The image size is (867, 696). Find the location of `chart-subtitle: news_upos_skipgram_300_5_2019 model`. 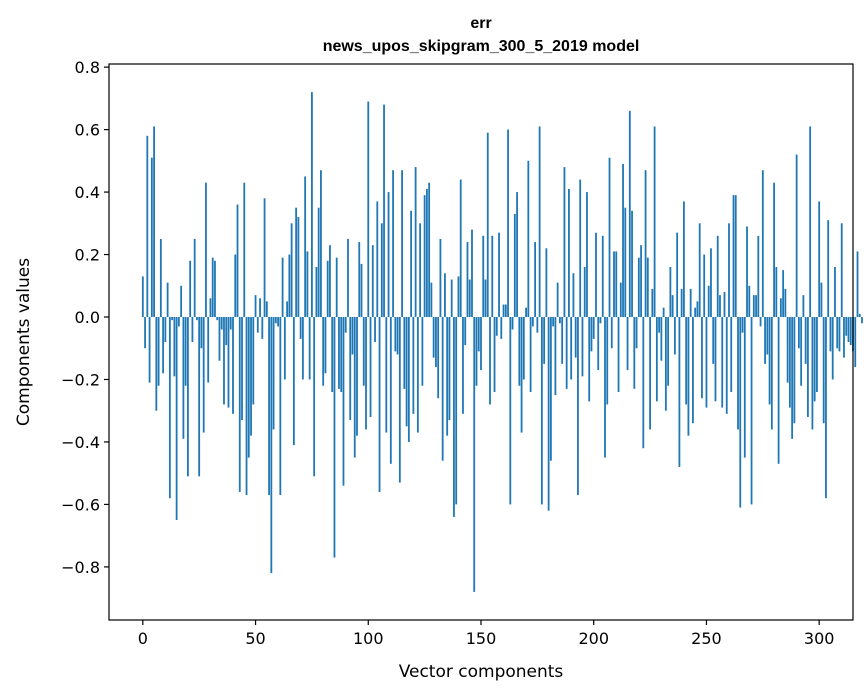

chart-subtitle: news_upos_skipgram_300_5_2019 model is located at coordinates (481, 46).